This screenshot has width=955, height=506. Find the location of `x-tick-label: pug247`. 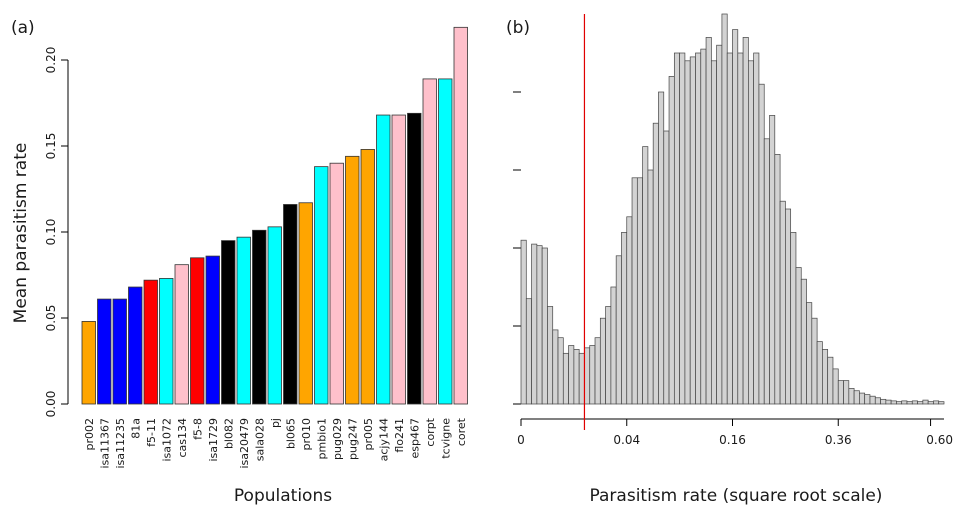

x-tick-label: pug247 is located at coordinates (352, 439).